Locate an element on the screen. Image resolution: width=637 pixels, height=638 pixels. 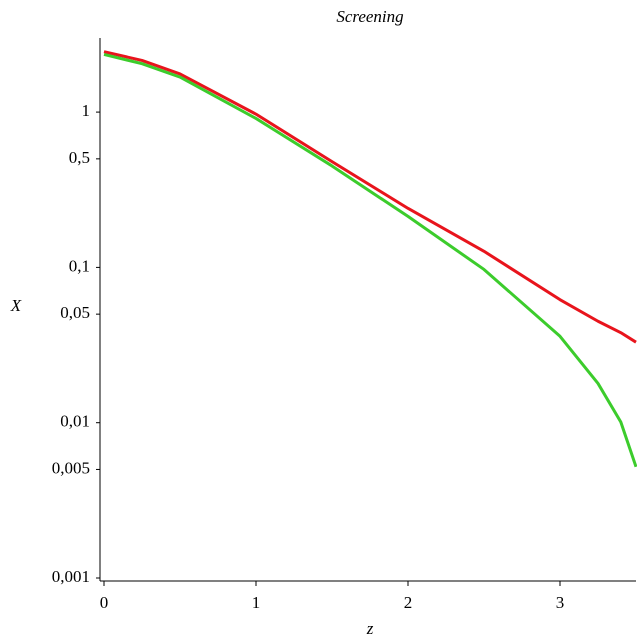
y-tick-label: 0,5 is located at coordinates (79, 157).